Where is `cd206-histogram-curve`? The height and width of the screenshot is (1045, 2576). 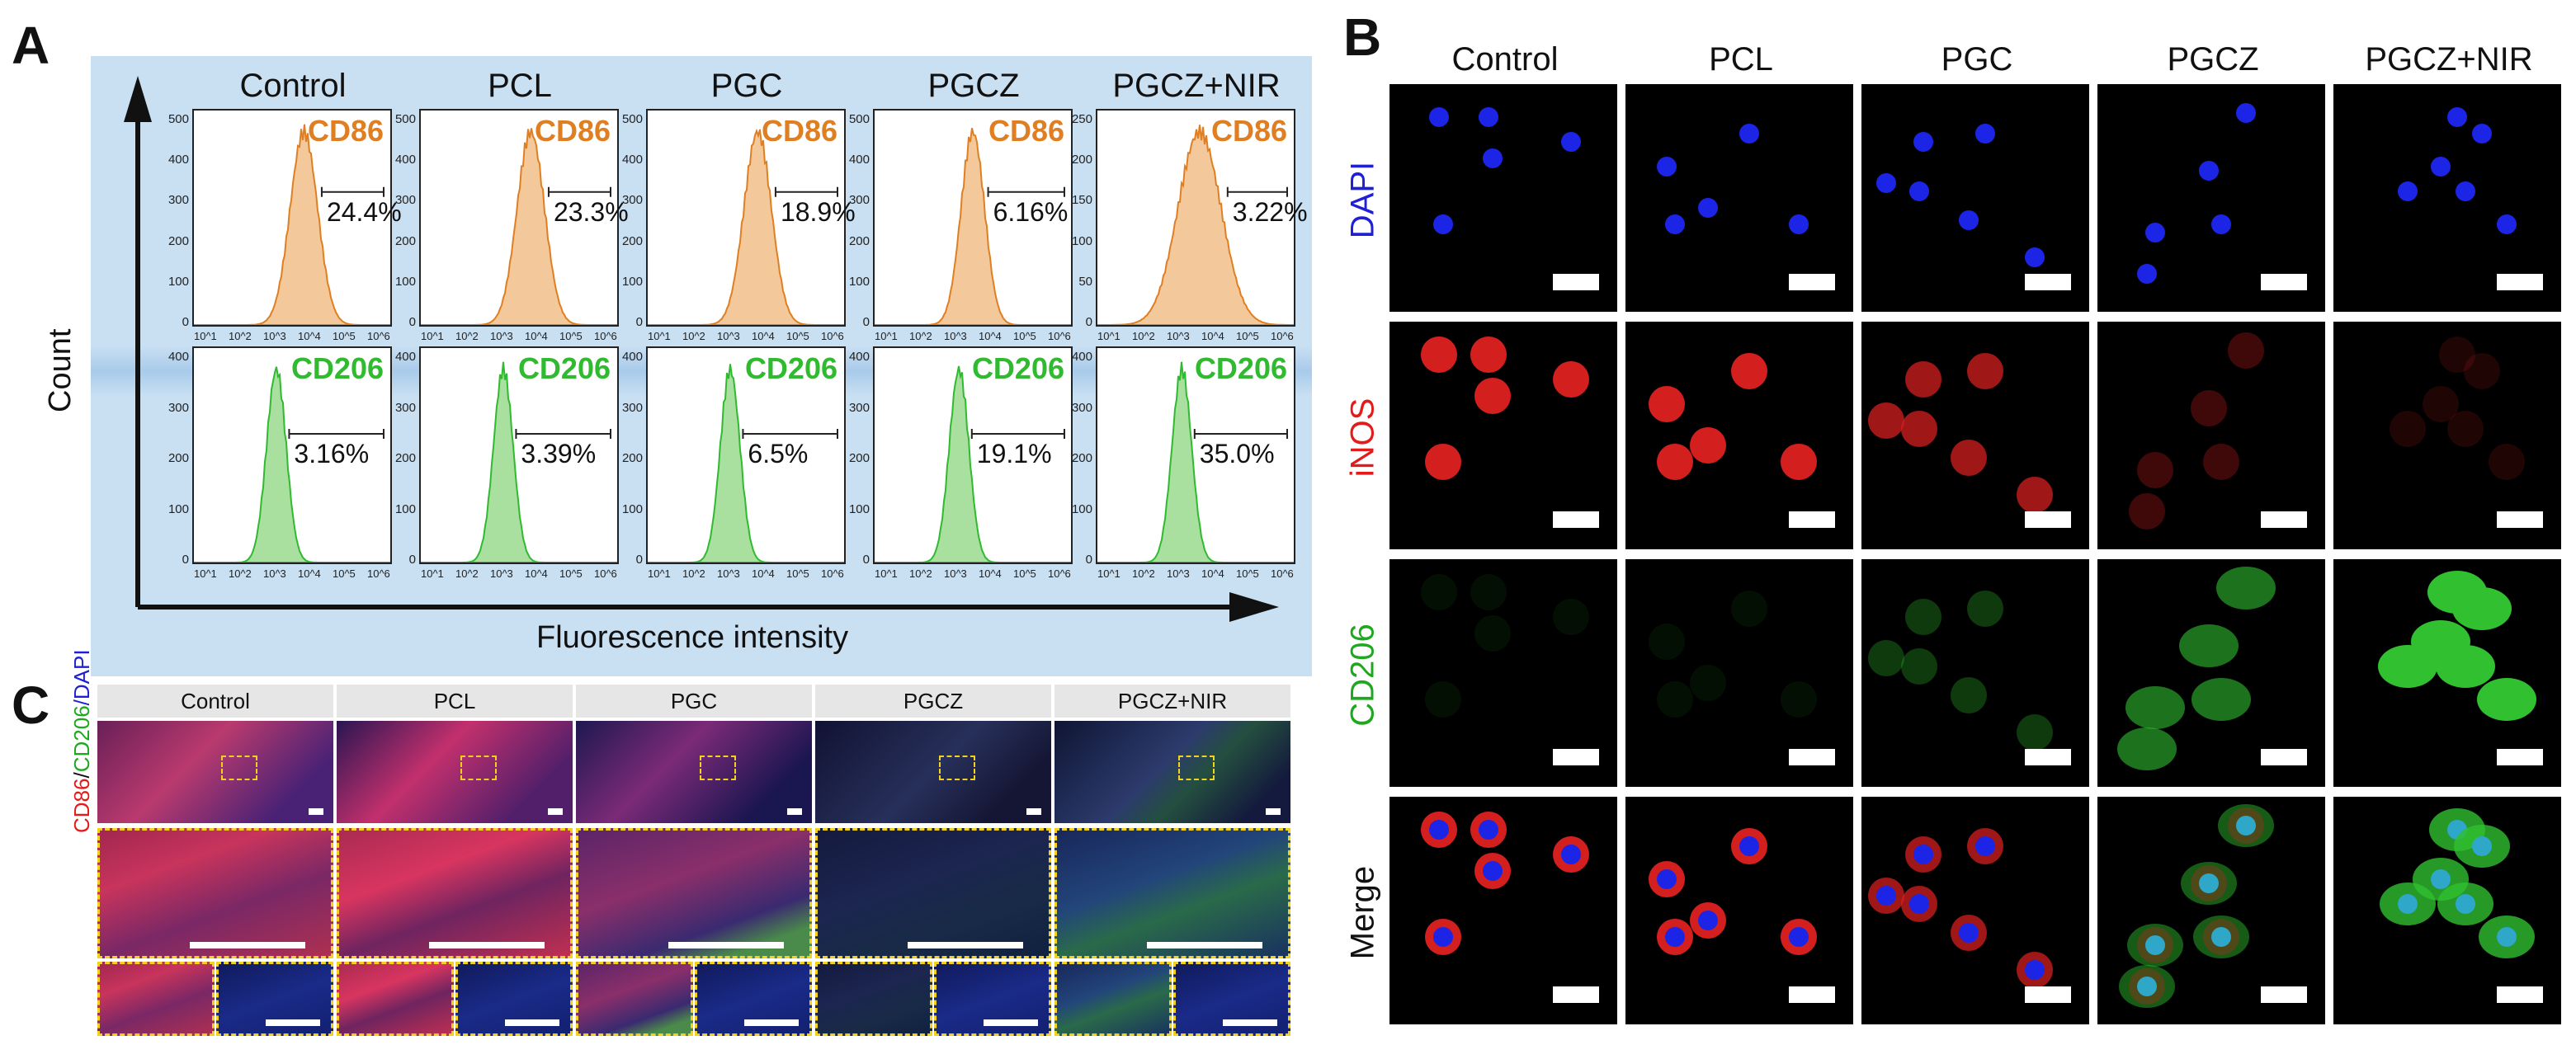
cd206-histogram-curve is located at coordinates (746, 463).